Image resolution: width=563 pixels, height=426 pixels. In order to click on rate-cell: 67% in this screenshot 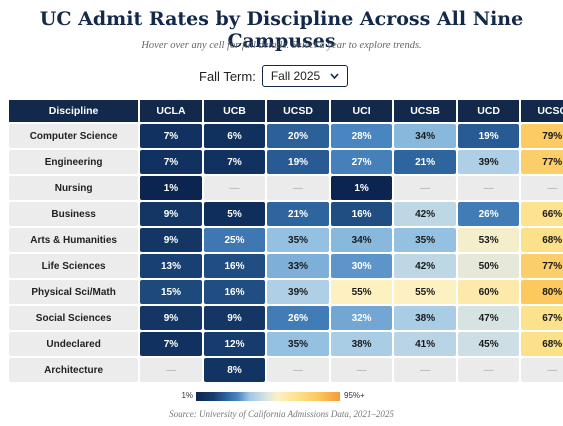, I will do `click(542, 318)`.